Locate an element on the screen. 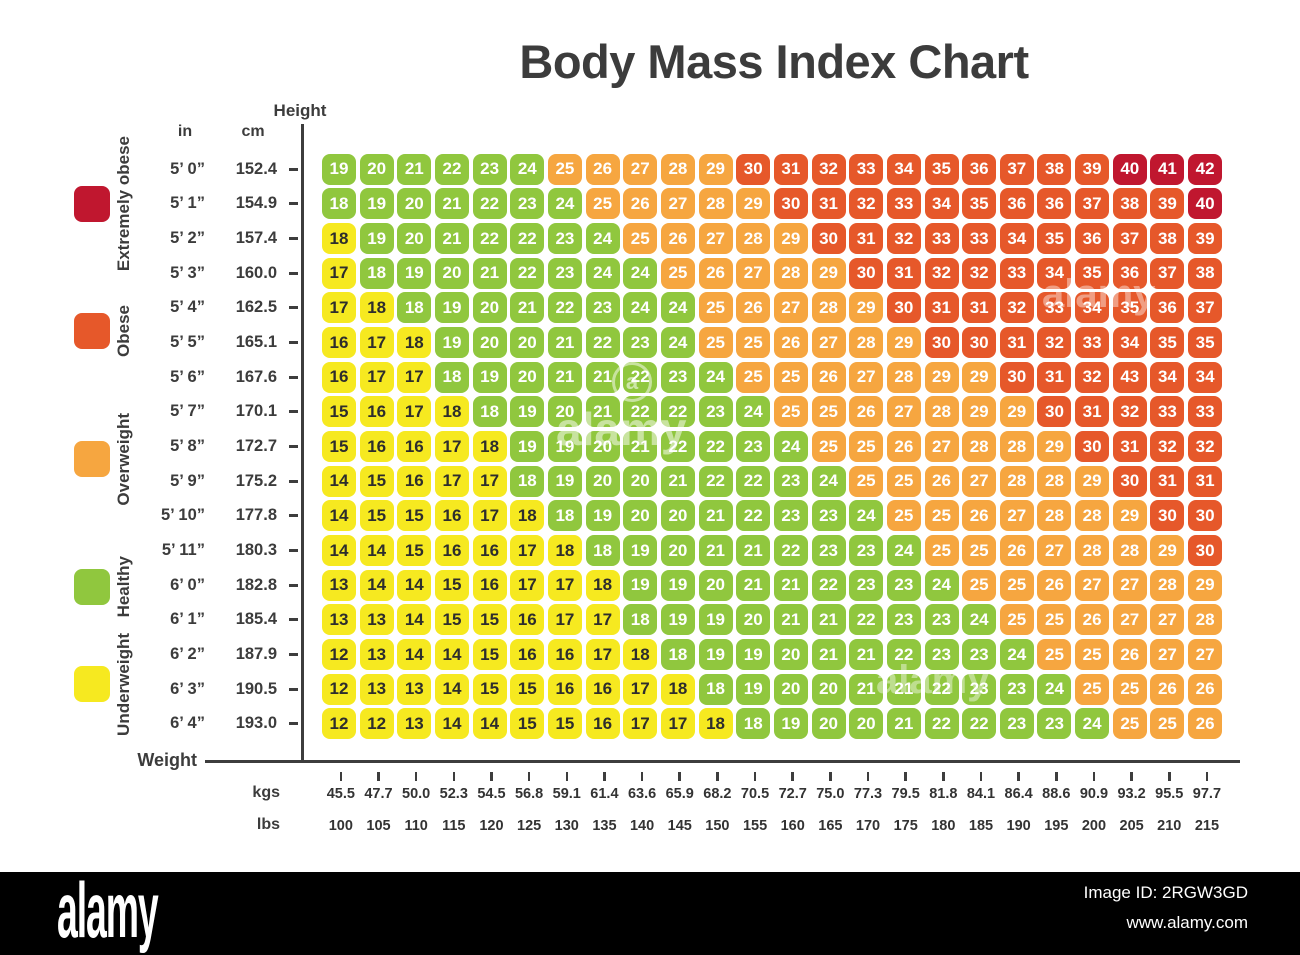 The height and width of the screenshot is (955, 1300). stock-photo-footer-bar: alamy Image ID: 2RGW3GD www.alamy.com is located at coordinates (650, 911).